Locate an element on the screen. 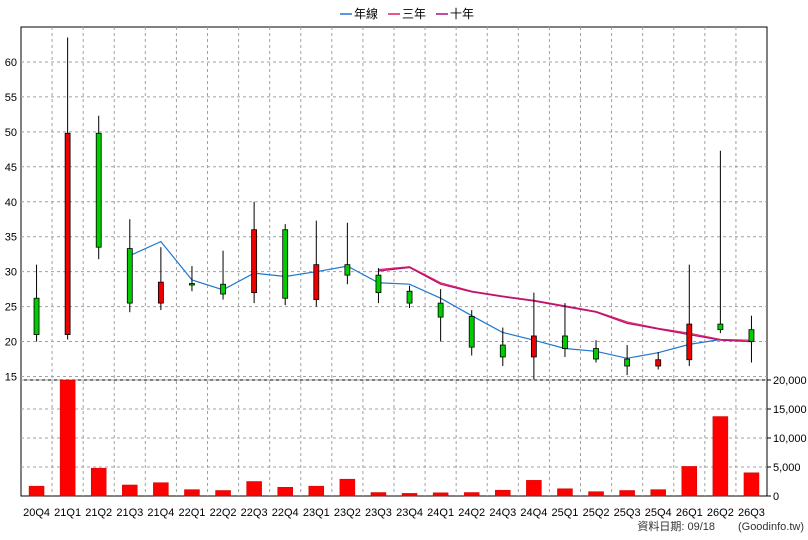 Image resolution: width=808 pixels, height=540 pixels. x-tick-label: 22Q4 is located at coordinates (285, 513).